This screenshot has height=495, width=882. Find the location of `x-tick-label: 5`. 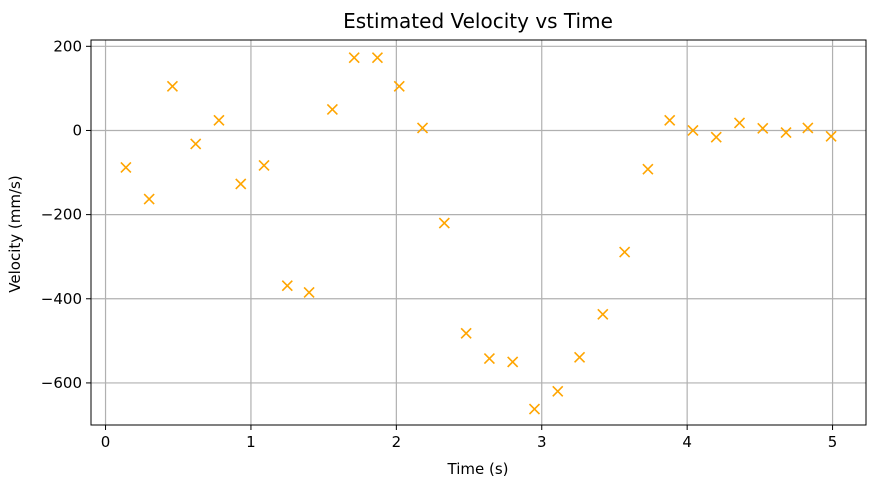

x-tick-label: 5 is located at coordinates (833, 442).